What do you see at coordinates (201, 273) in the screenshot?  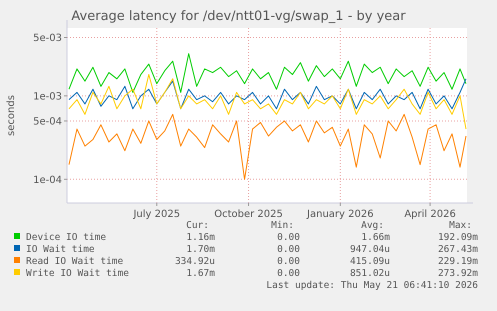 I see `text: 1.67m` at bounding box center [201, 273].